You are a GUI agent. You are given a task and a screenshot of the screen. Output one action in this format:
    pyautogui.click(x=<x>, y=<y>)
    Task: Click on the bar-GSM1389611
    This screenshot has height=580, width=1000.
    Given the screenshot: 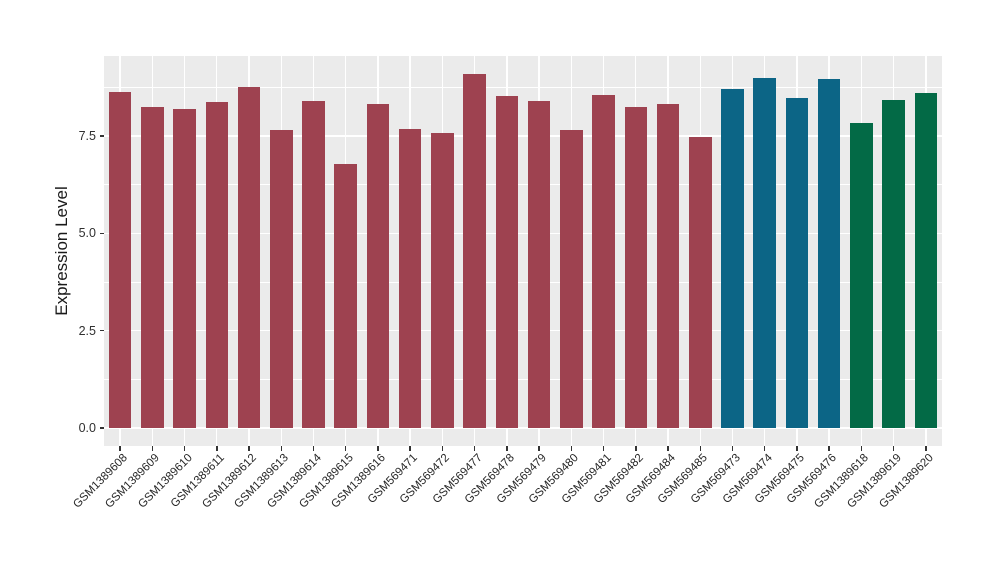 What is the action you would take?
    pyautogui.click(x=217, y=265)
    